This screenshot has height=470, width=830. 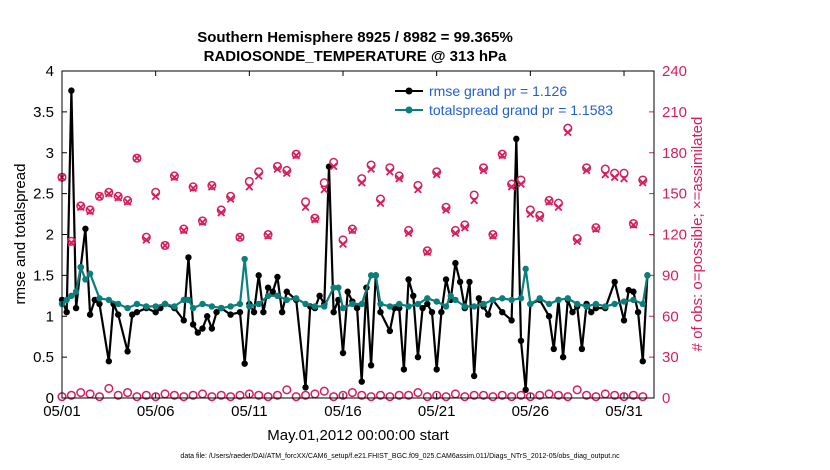 I want to click on x-tick-label: 05/06, so click(x=156, y=411).